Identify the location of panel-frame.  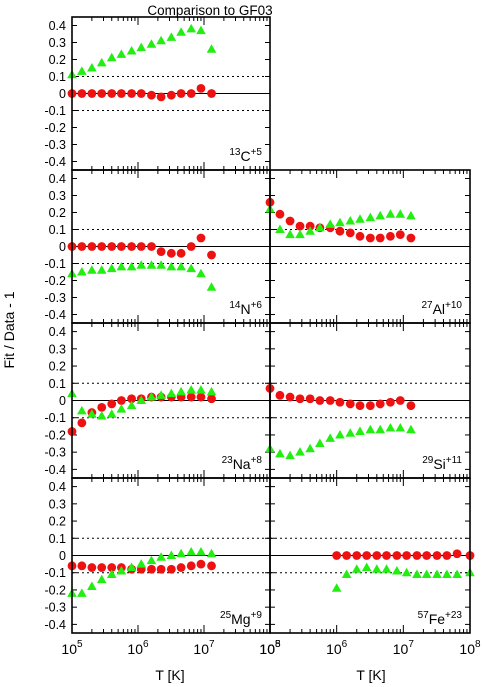
(370, 555).